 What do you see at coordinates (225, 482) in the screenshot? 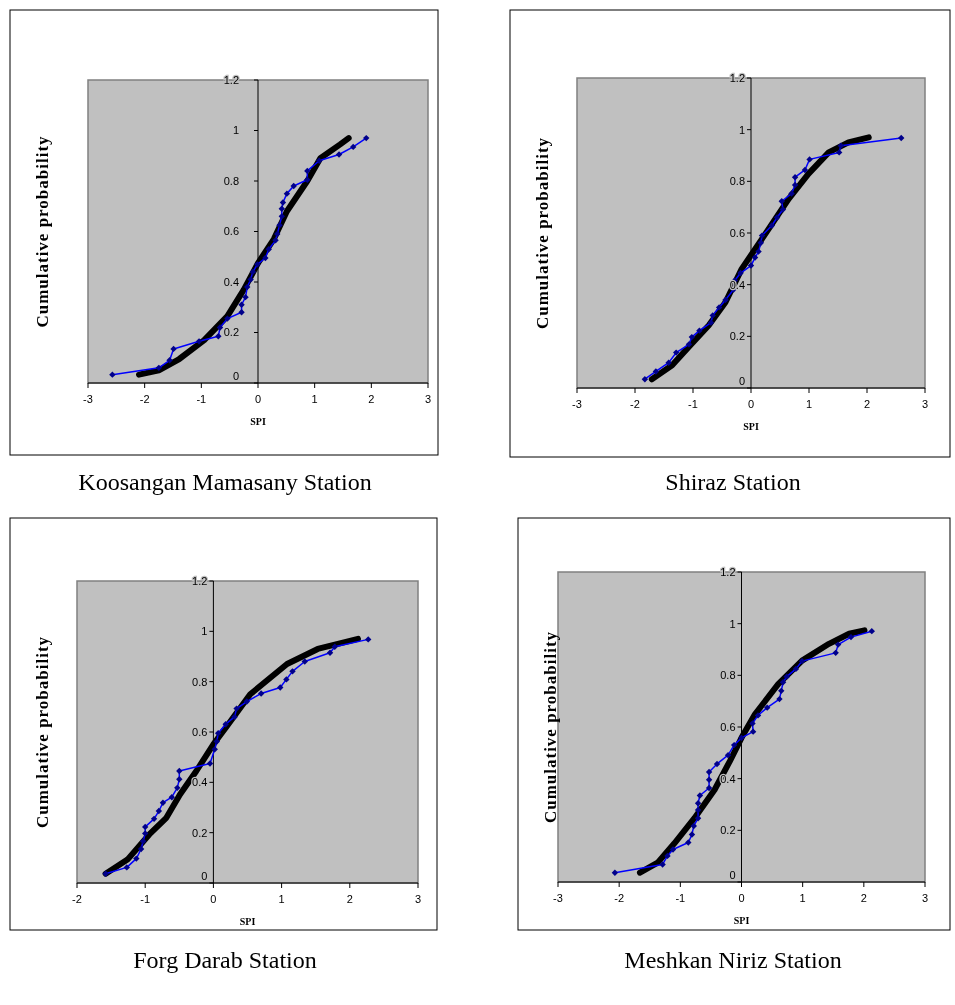
I see `text: Koosangan Mamasany Station` at bounding box center [225, 482].